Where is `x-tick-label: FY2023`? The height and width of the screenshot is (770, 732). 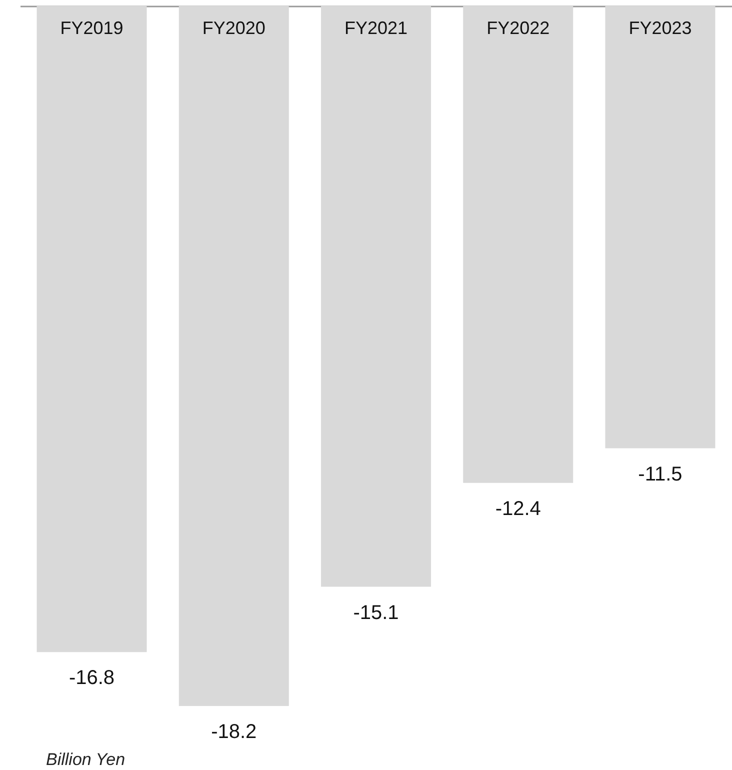 x-tick-label: FY2023 is located at coordinates (660, 28).